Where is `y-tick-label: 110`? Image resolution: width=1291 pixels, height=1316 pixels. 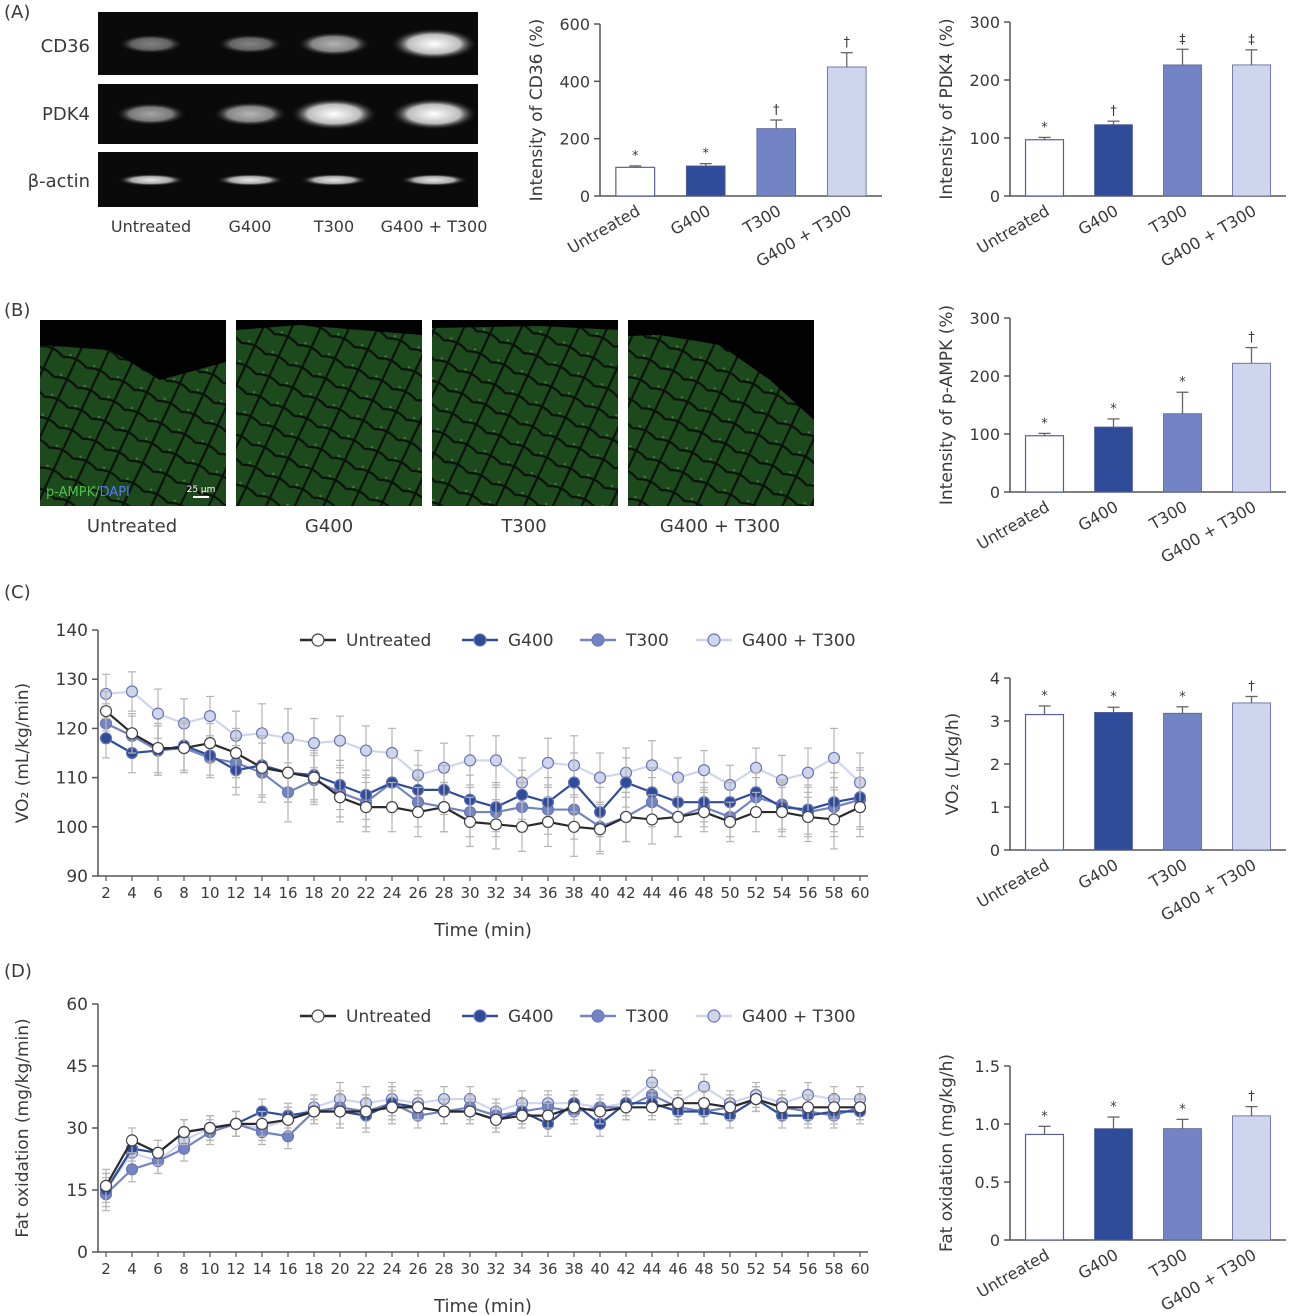
y-tick-label: 110 is located at coordinates (72, 779).